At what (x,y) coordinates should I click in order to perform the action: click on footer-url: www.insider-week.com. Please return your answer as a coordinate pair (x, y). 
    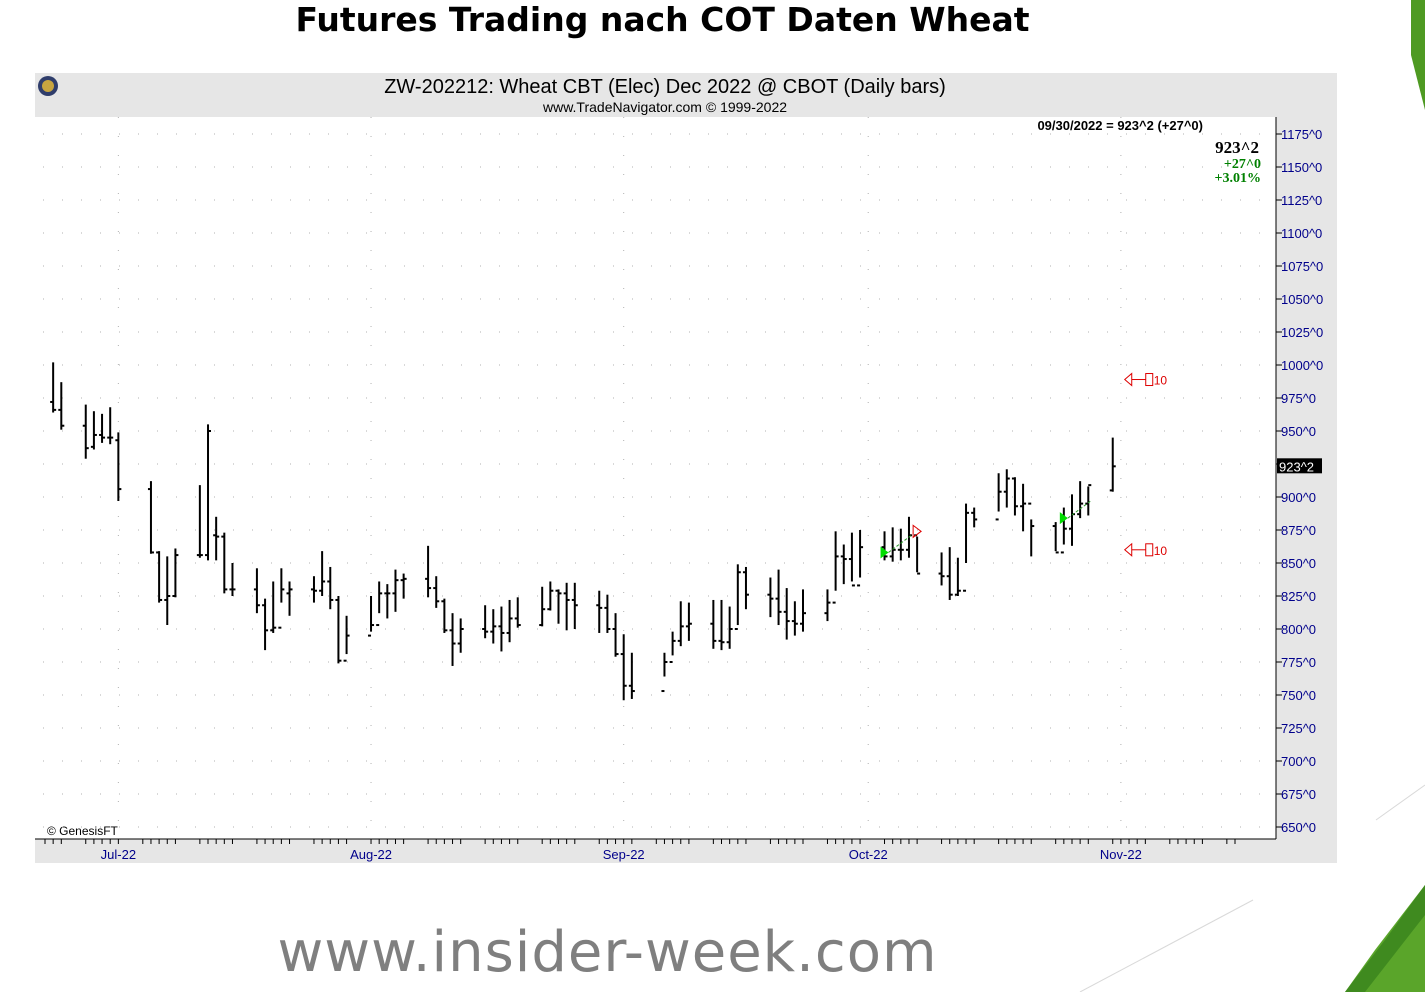
    Looking at the image, I should click on (607, 952).